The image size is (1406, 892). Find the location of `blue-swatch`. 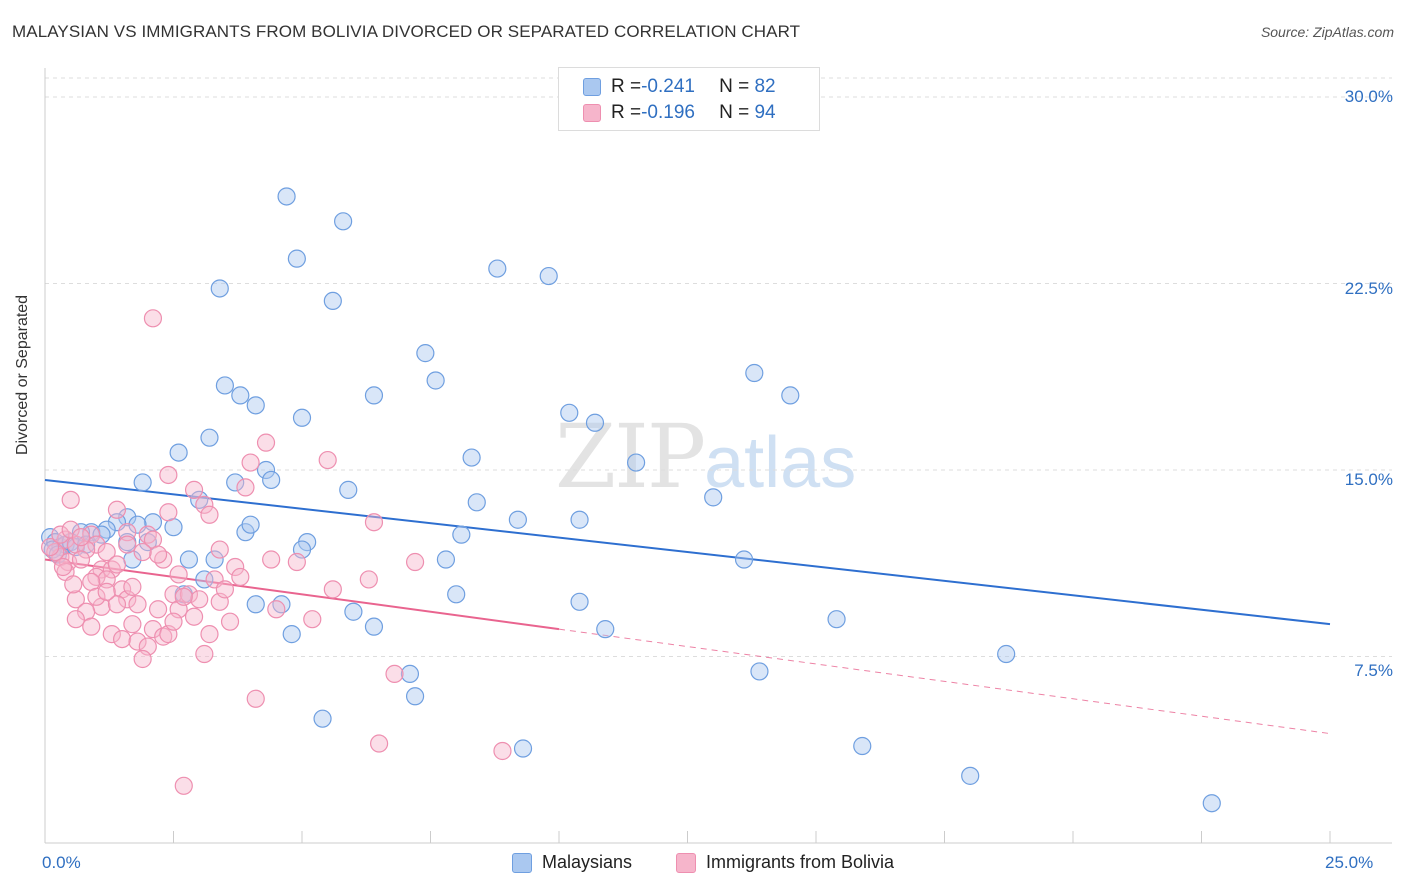

blue-swatch is located at coordinates (592, 87).